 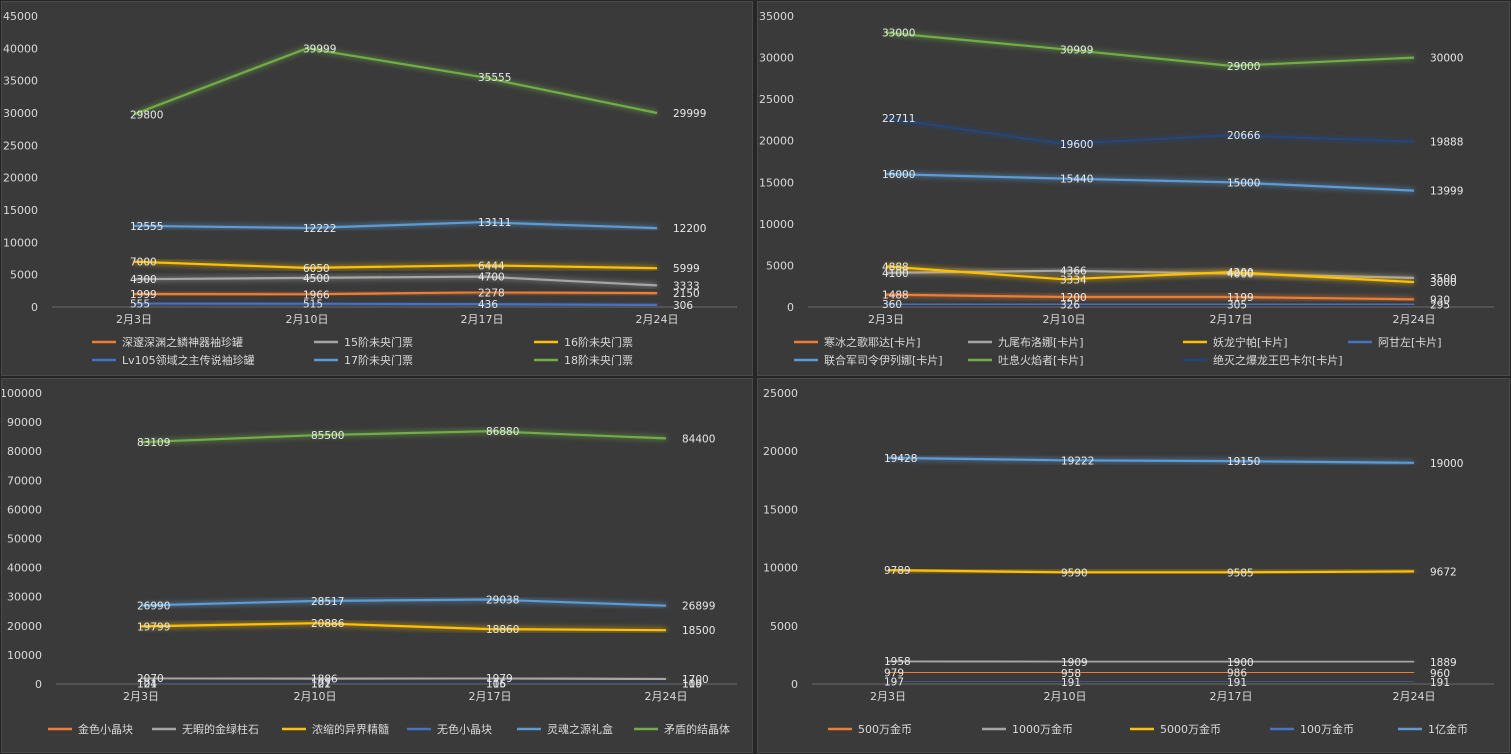 I want to click on legend-item: 1亿金币, so click(x=1433, y=729).